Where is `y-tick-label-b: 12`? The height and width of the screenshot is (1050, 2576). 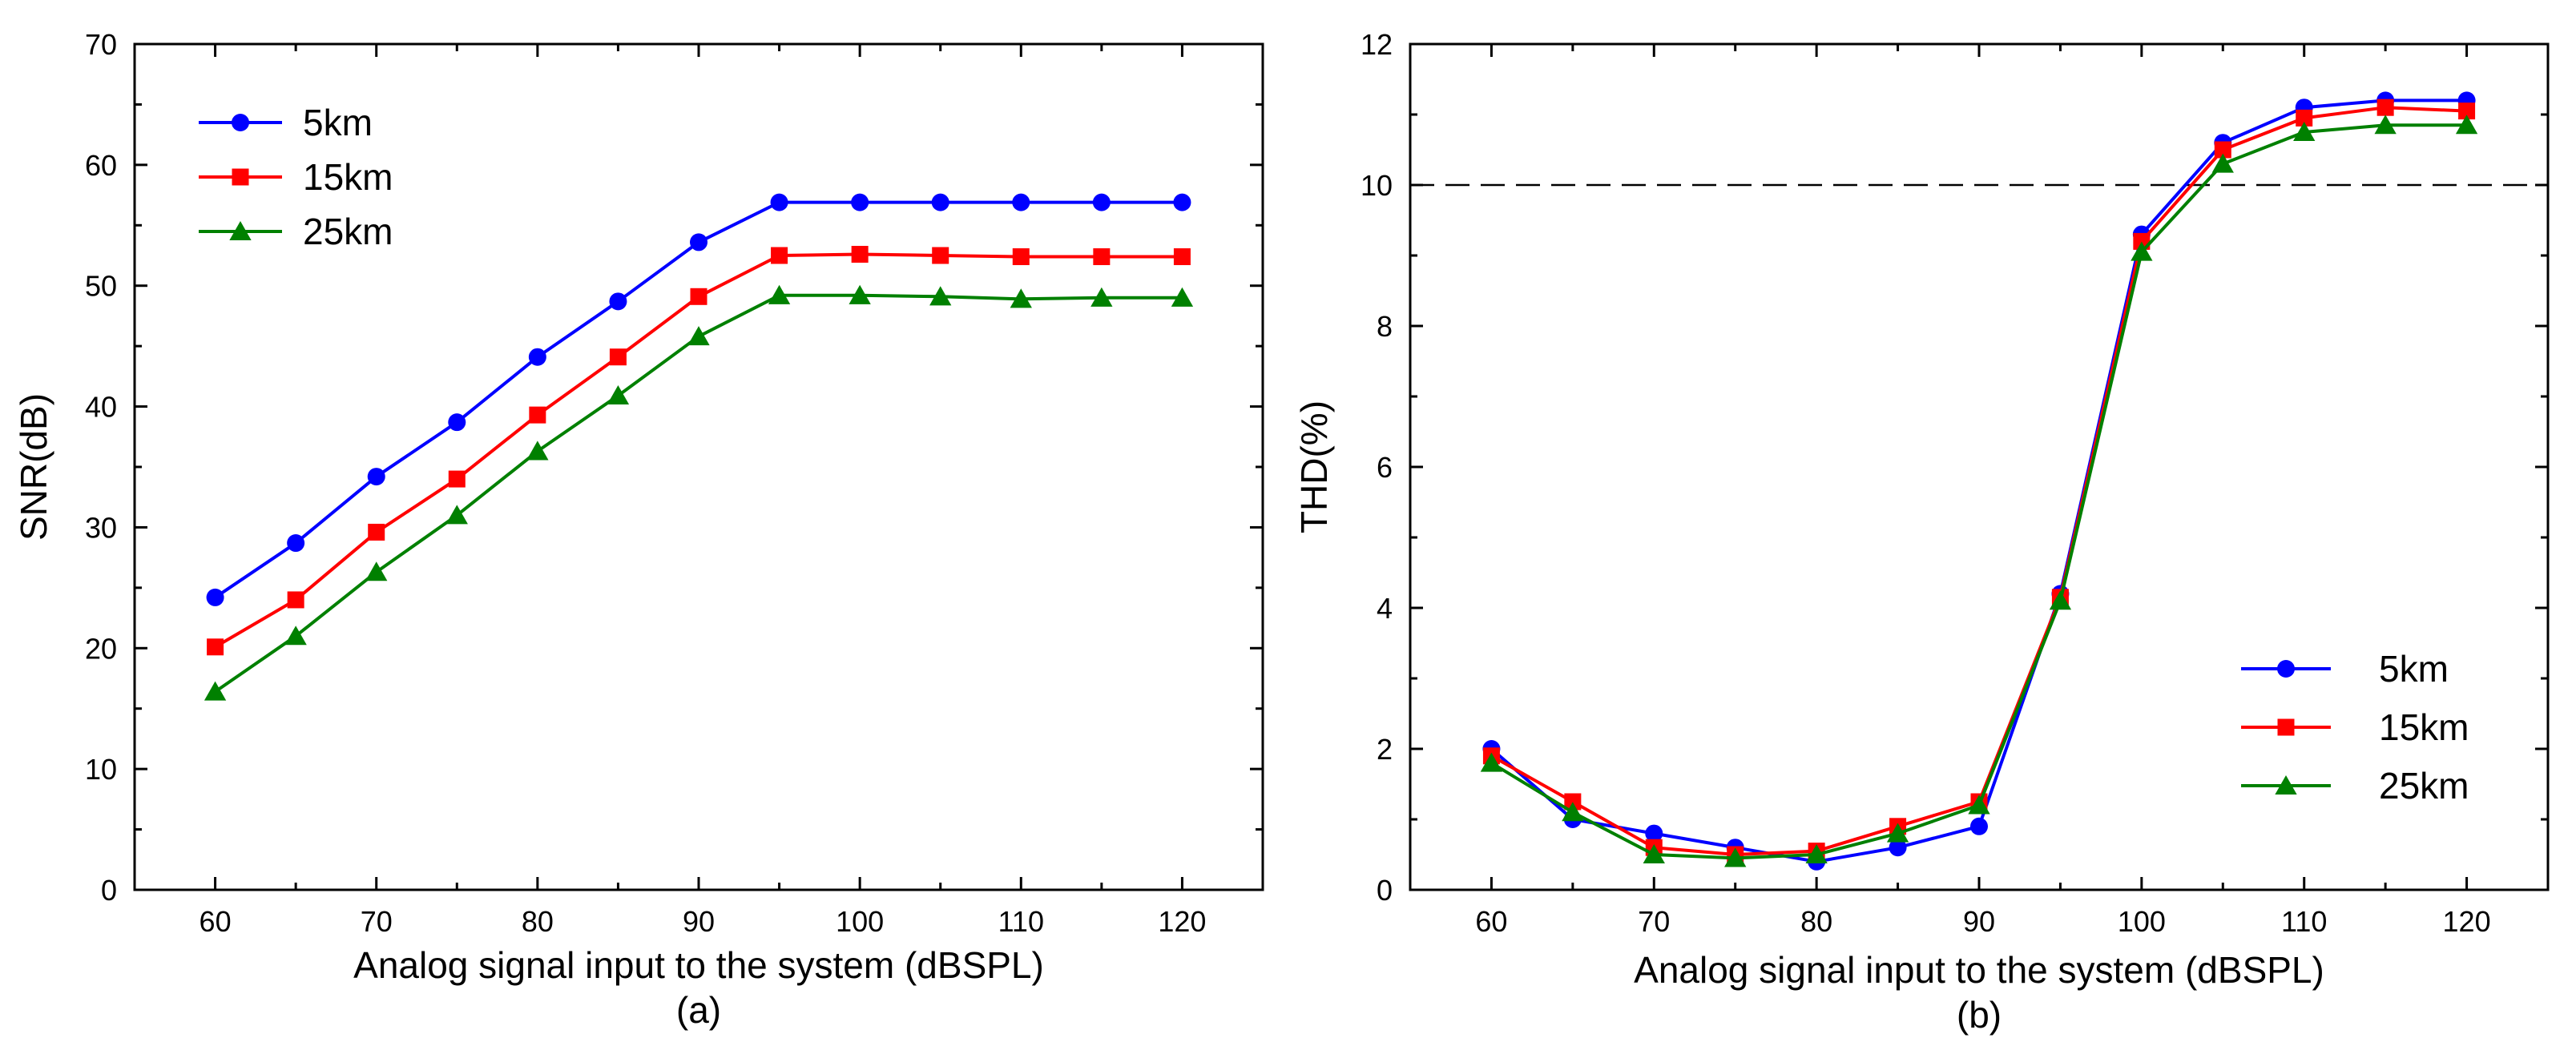
y-tick-label-b: 12 is located at coordinates (1377, 45).